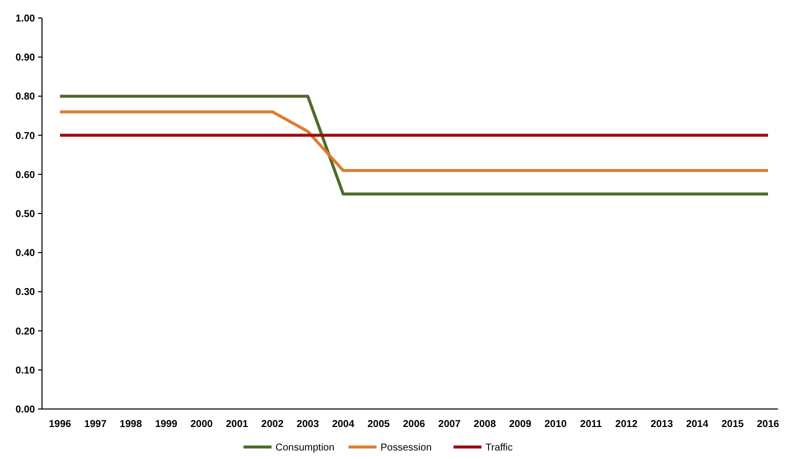 This screenshot has height=459, width=802. Describe the element at coordinates (131, 424) in the screenshot. I see `x-tick-label: 1998` at that location.